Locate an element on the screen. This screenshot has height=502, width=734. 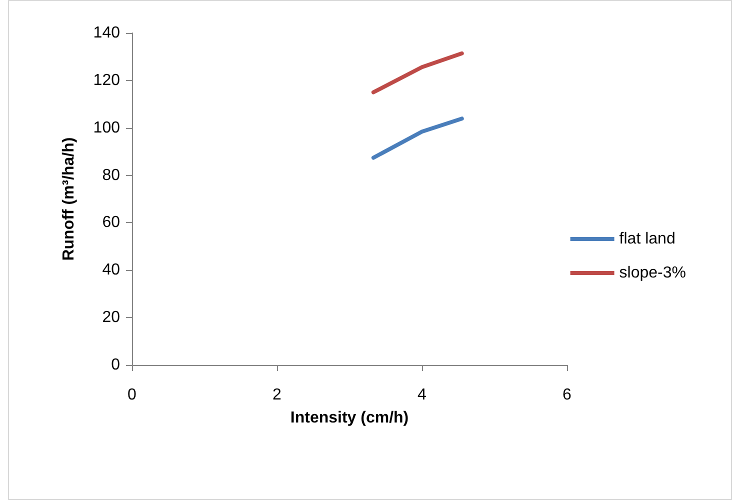
x-tick-label: 6 is located at coordinates (567, 395).